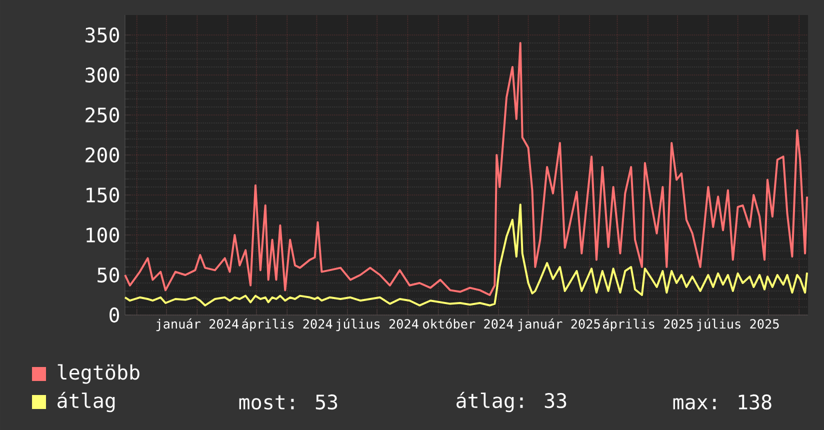 This screenshot has width=824, height=430. I want to click on y-tick-label: 250, so click(102, 115).